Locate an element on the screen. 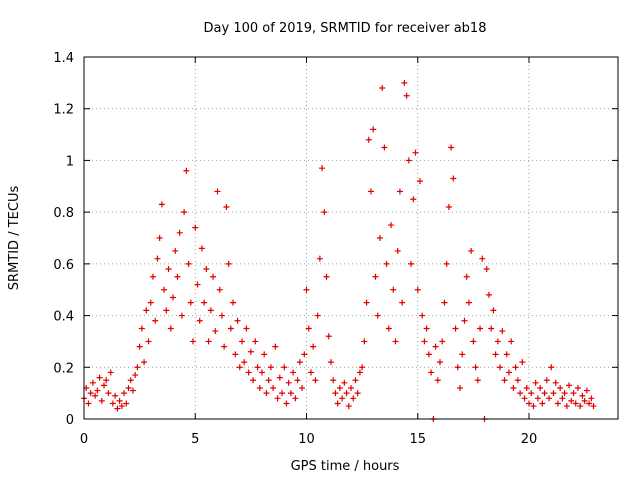  x-tick-labels: 0 5 10 15 20 is located at coordinates (308, 439).